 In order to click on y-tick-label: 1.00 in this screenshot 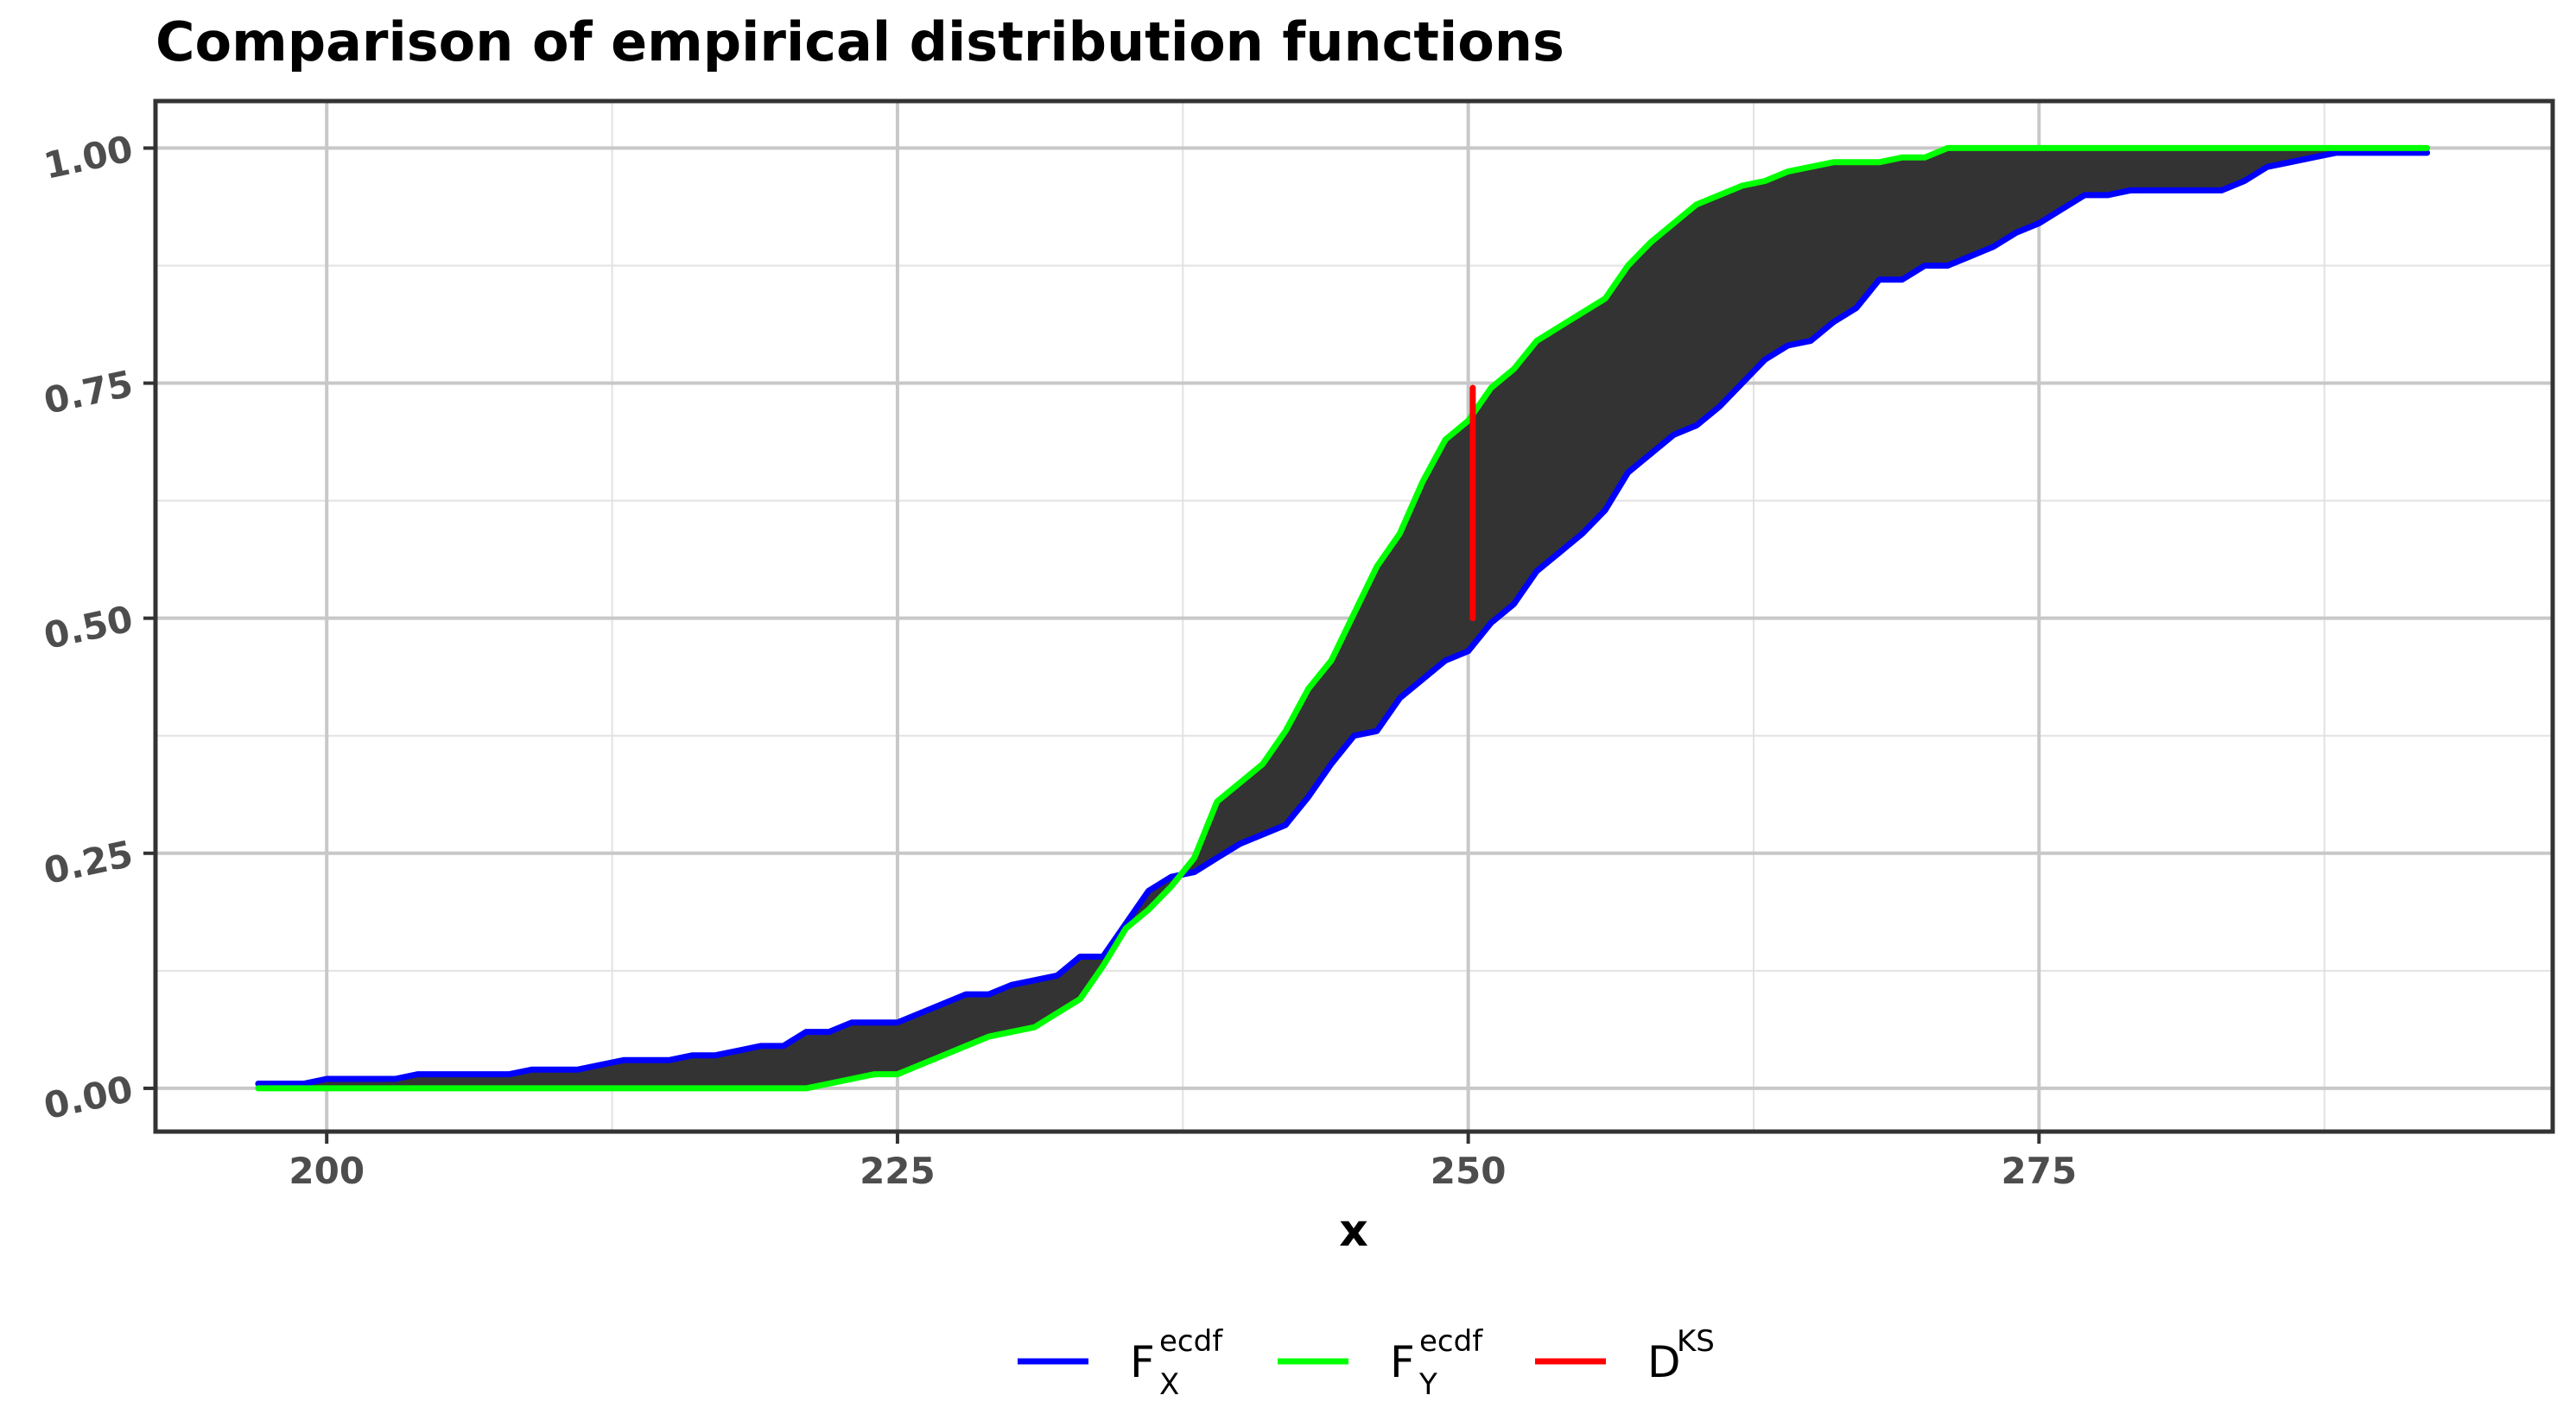, I will do `click(89, 157)`.